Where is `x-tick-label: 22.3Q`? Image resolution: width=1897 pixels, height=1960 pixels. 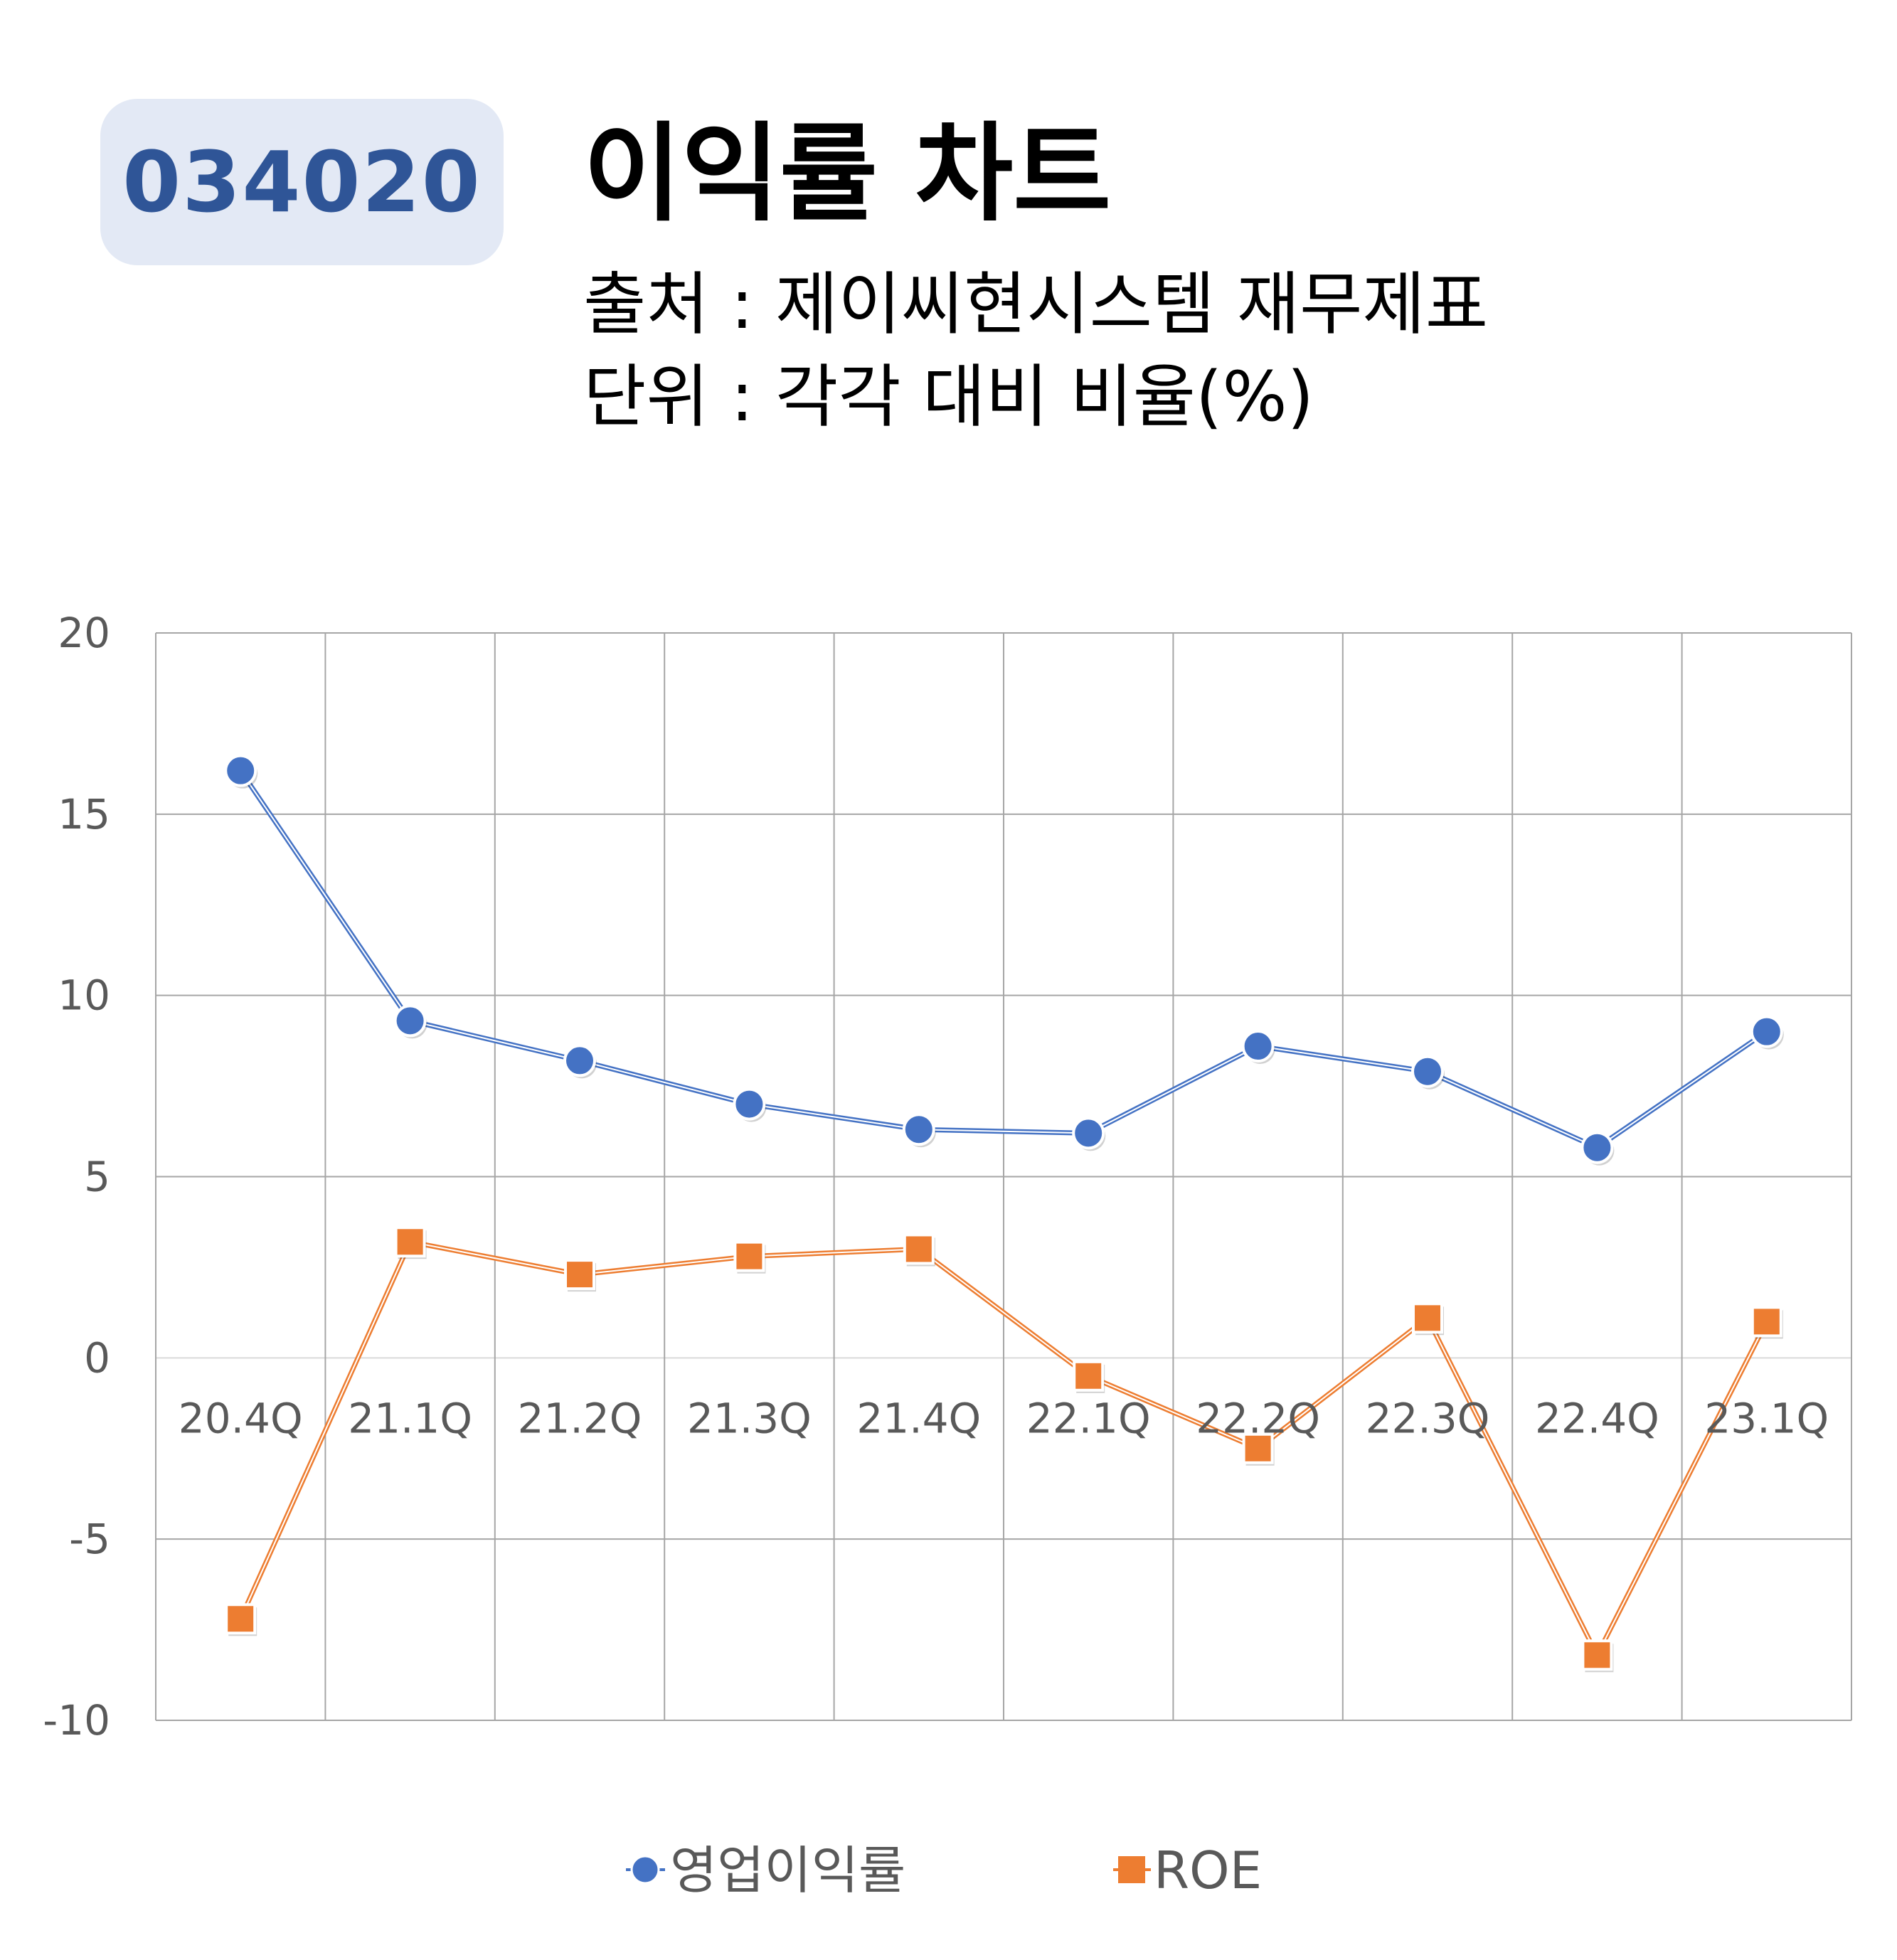 x-tick-label: 22.3Q is located at coordinates (1428, 1418).